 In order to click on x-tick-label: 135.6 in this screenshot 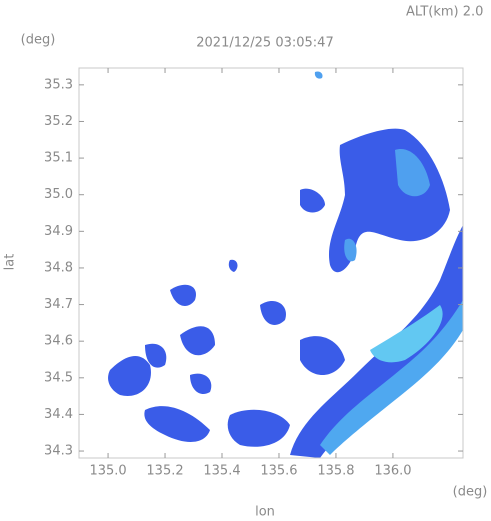, I will do `click(278, 471)`.